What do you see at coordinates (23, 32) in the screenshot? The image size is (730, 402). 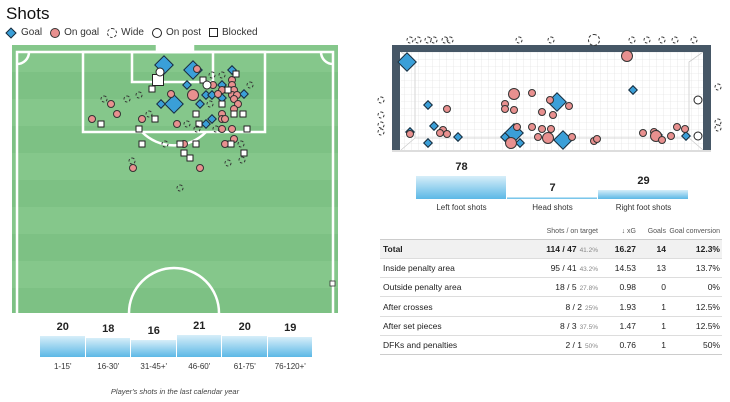 I see `legend-goal: Goal` at bounding box center [23, 32].